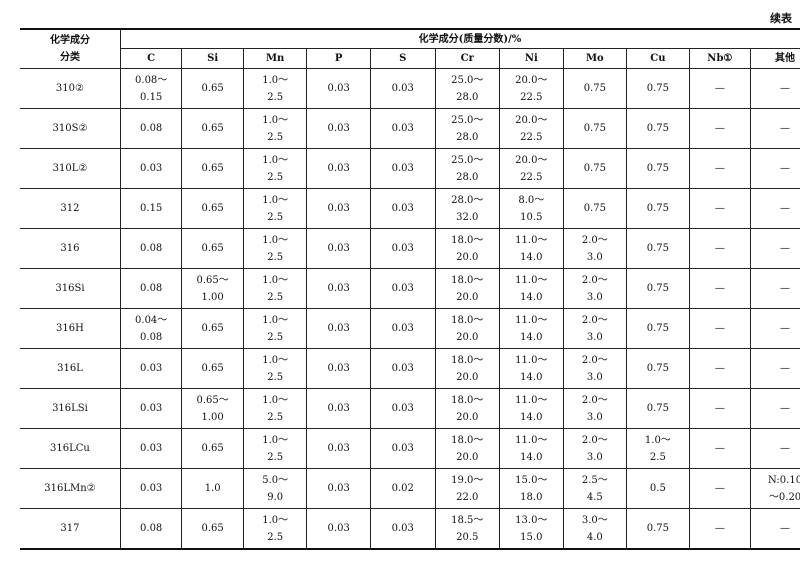 Image resolution: width=800 pixels, height=587 pixels. Describe the element at coordinates (151, 208) in the screenshot. I see `value-cell: 0.15` at that location.